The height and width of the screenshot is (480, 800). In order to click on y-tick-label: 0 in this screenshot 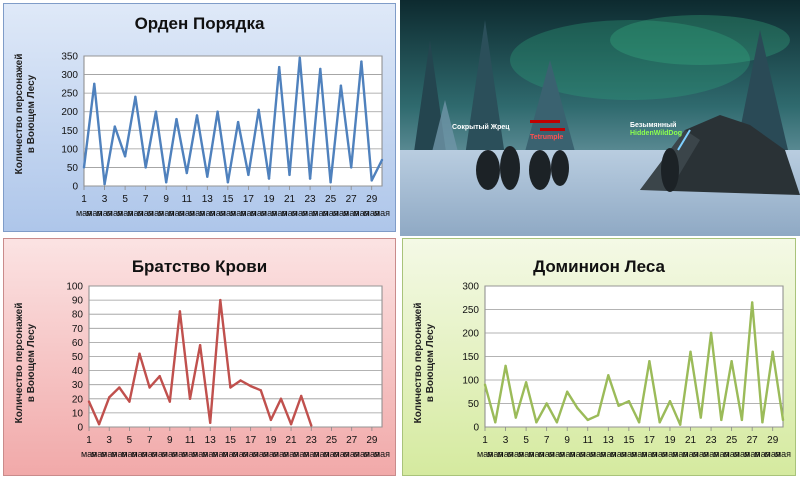, I will do `click(476, 428)`.